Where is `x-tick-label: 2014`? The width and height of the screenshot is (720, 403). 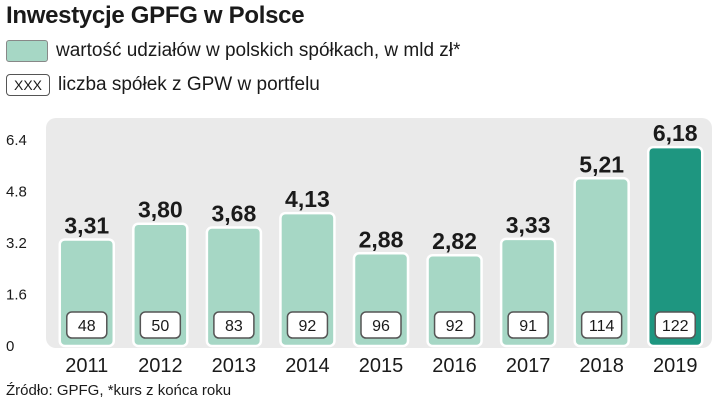 x-tick-label: 2014 is located at coordinates (307, 366).